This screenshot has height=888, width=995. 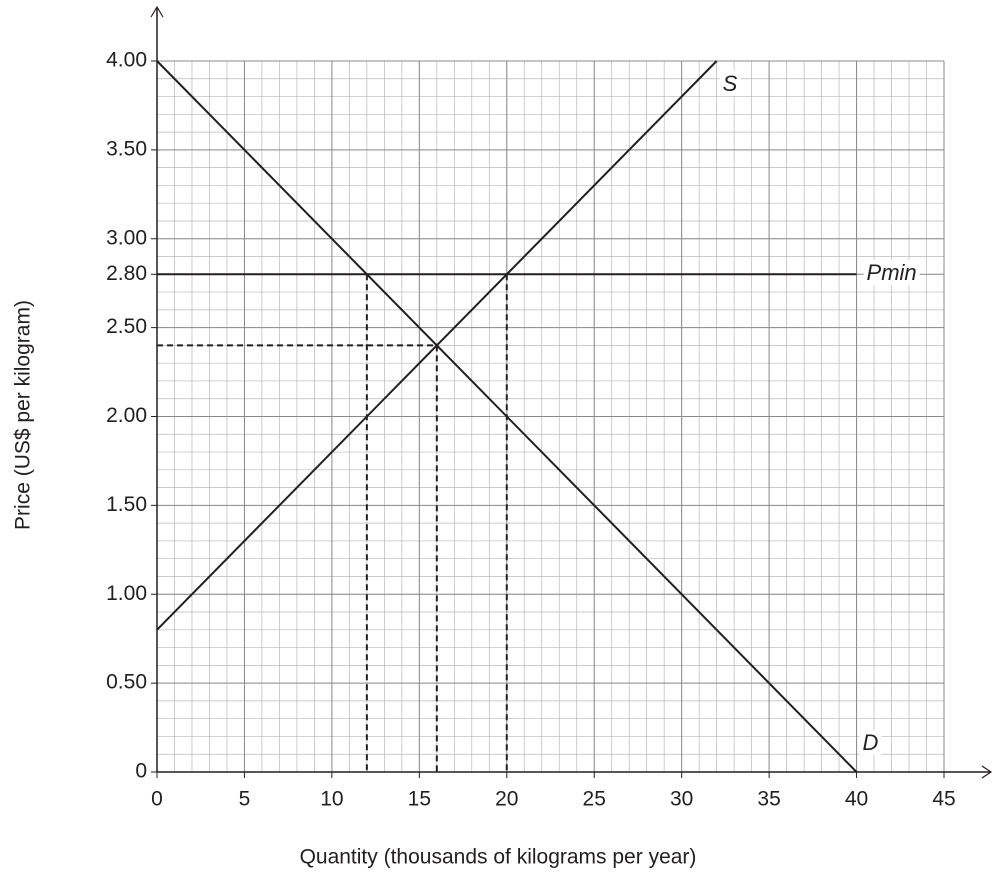 What do you see at coordinates (419, 799) in the screenshot?
I see `x-tick-label: 15` at bounding box center [419, 799].